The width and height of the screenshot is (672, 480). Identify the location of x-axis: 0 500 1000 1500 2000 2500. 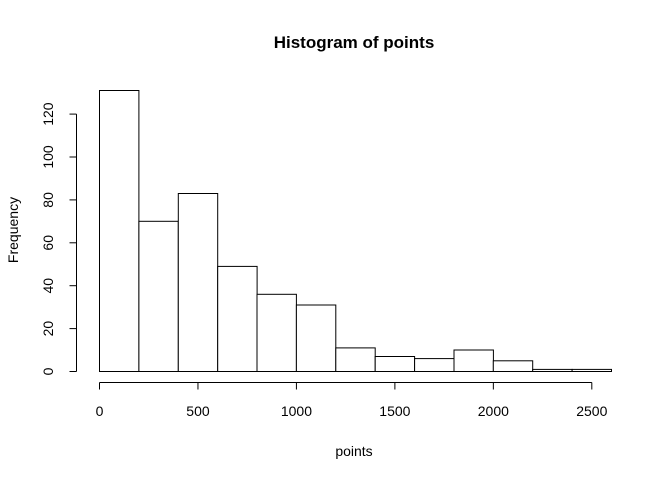
(352, 400).